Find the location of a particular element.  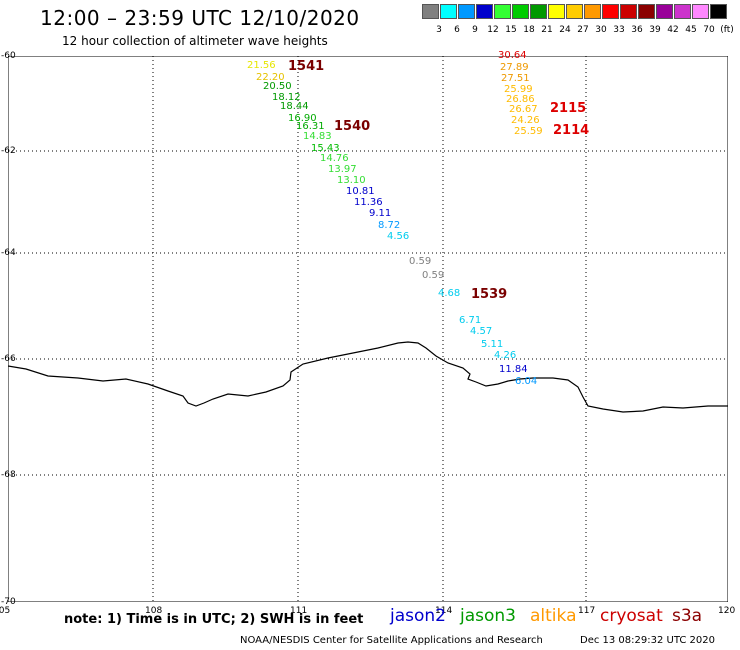

scale-label: 39 is located at coordinates (655, 30).